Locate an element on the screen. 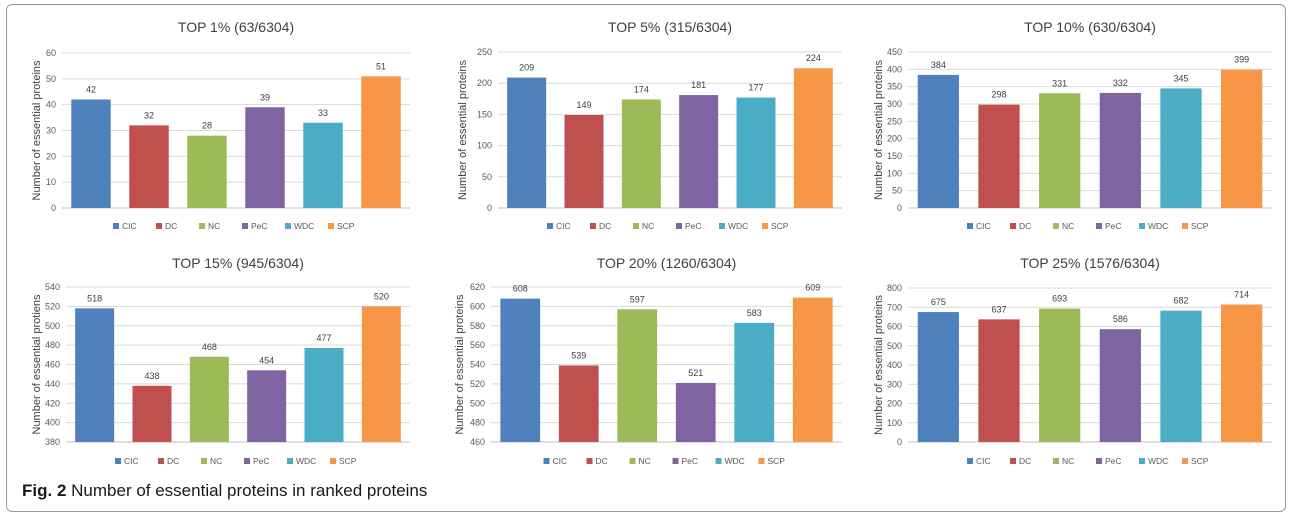 The image size is (1294, 518). data-label: 609 is located at coordinates (812, 288).